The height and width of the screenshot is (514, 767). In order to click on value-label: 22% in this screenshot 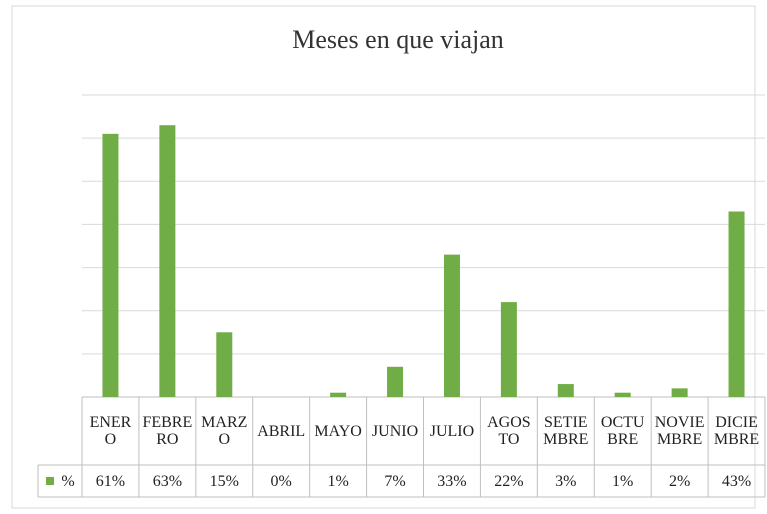, I will do `click(509, 481)`.